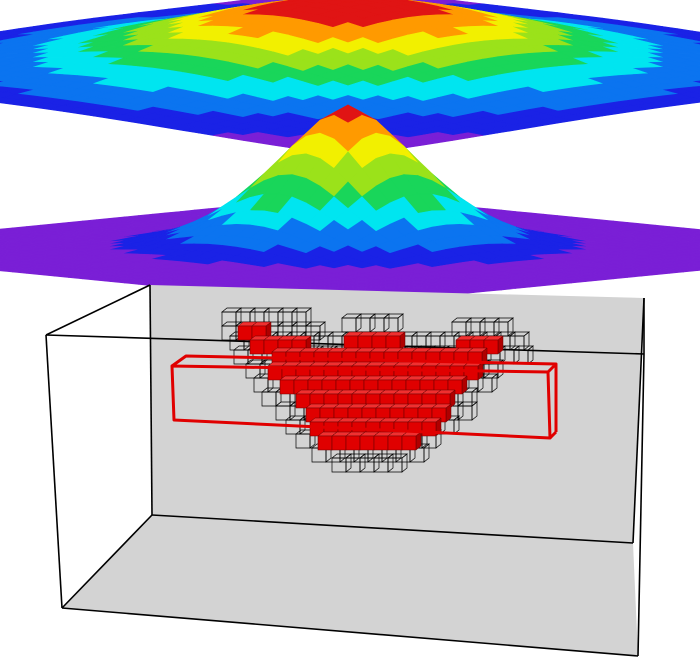  Describe the element at coordinates (553, 435) in the screenshot. I see `highlight-bottom-edge` at that location.